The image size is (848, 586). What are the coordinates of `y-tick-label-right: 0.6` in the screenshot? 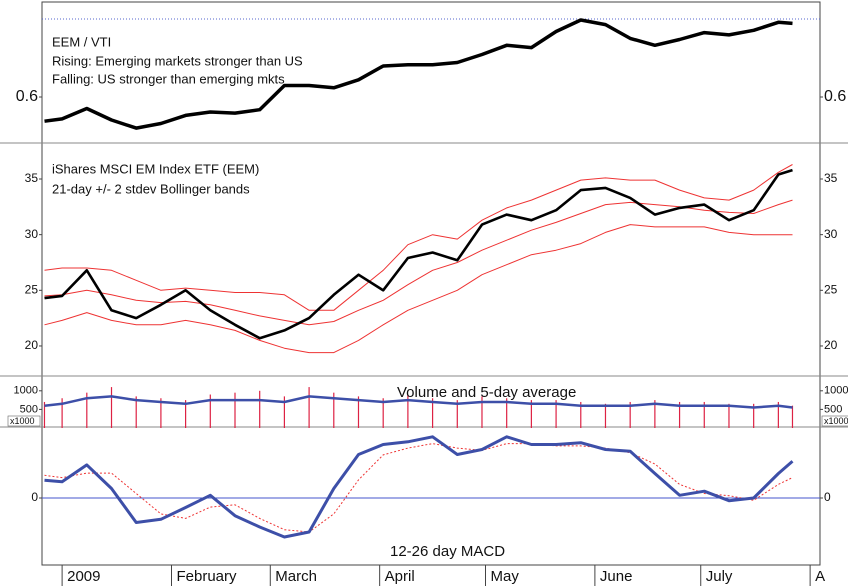 It's located at (835, 96).